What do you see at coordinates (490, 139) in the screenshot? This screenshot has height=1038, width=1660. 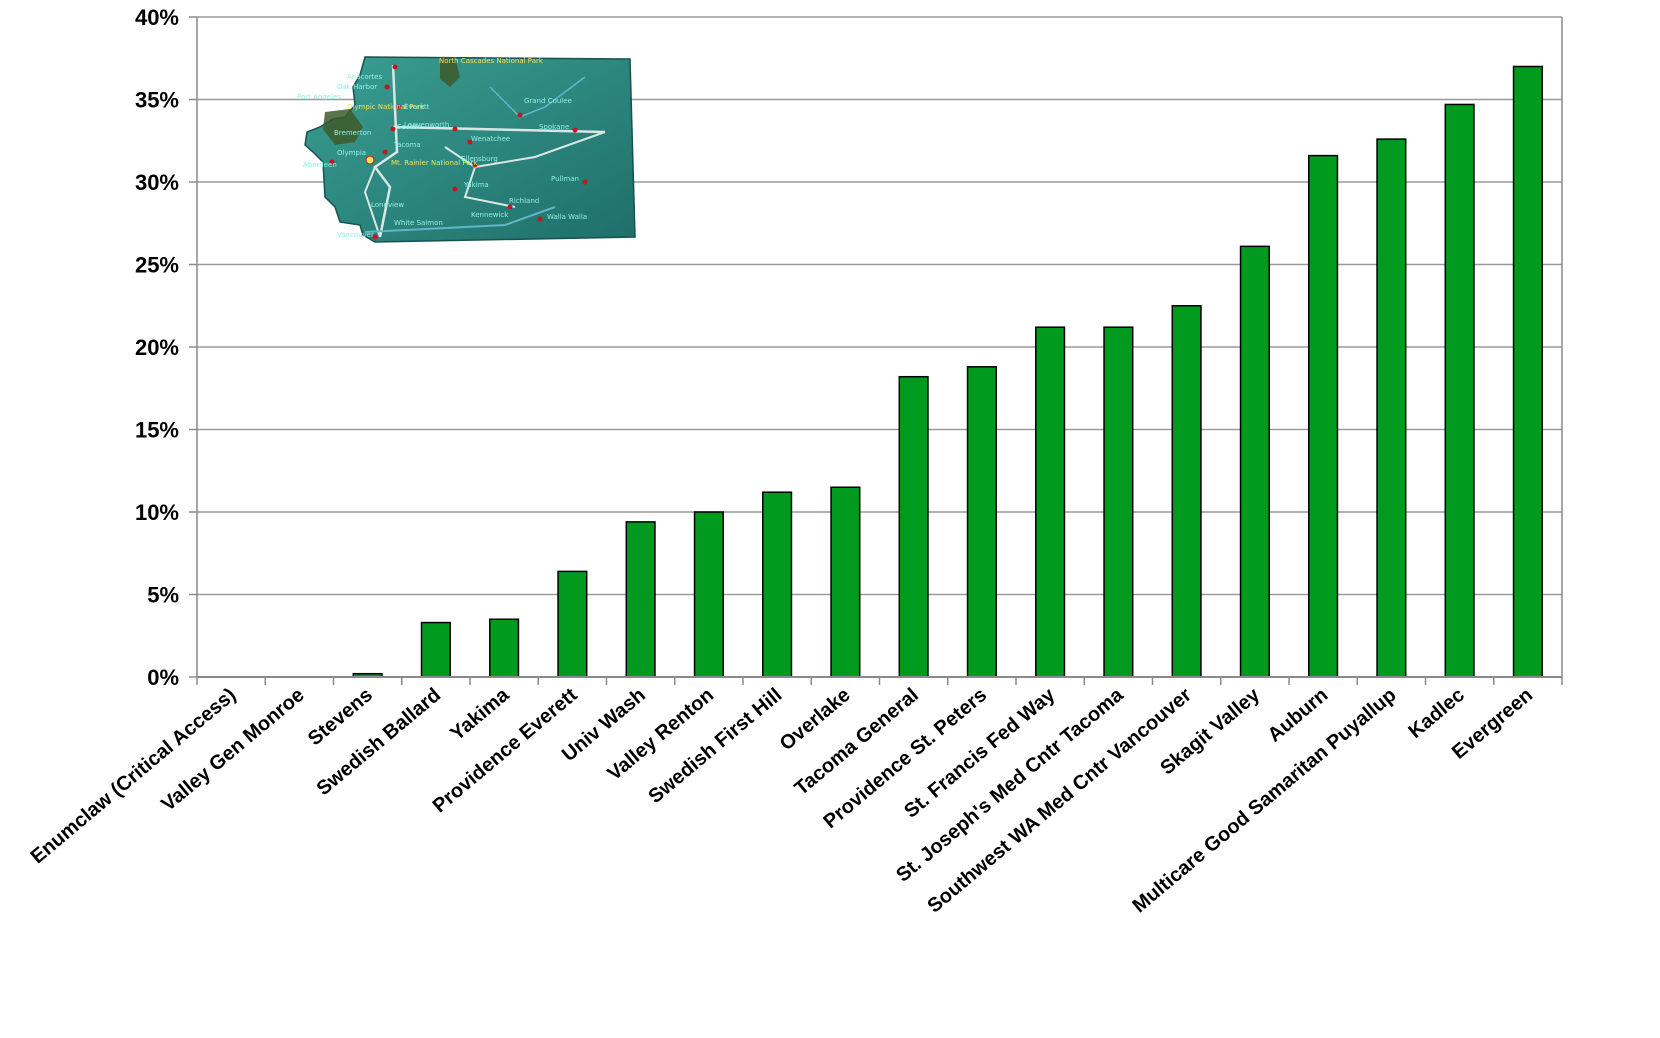 I see `map-city-label: Wenatchee` at bounding box center [490, 139].